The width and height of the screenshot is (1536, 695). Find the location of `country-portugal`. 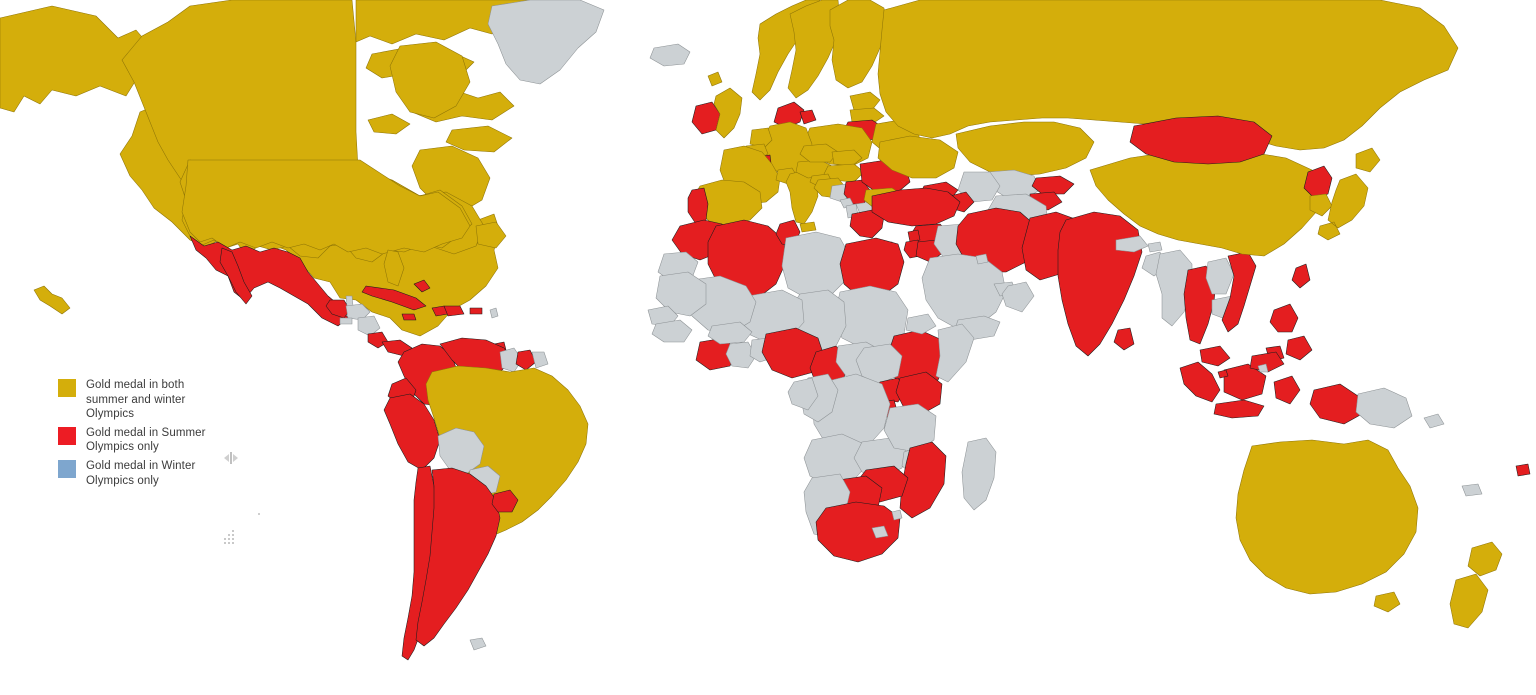

country-portugal is located at coordinates (698, 206).